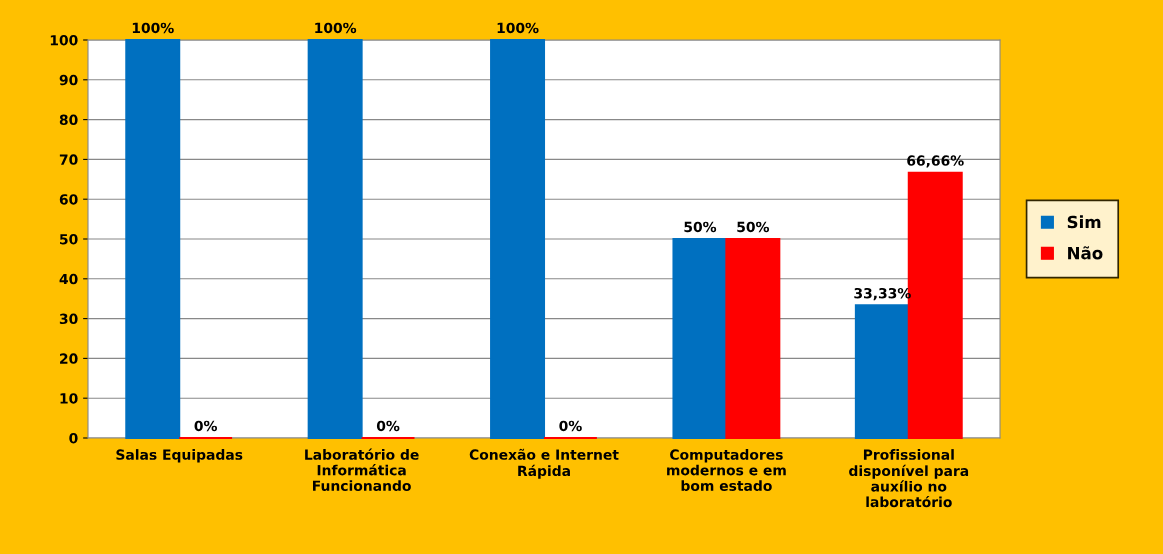 This screenshot has height=554, width=1163. I want to click on legend-label: Sim, so click(1084, 222).